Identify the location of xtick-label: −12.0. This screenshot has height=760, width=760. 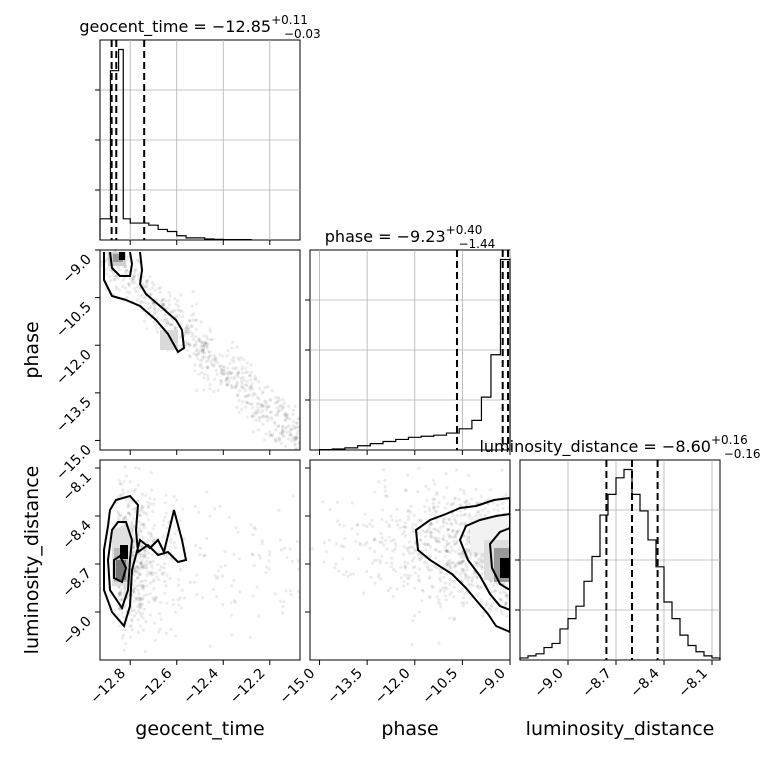
(393, 687).